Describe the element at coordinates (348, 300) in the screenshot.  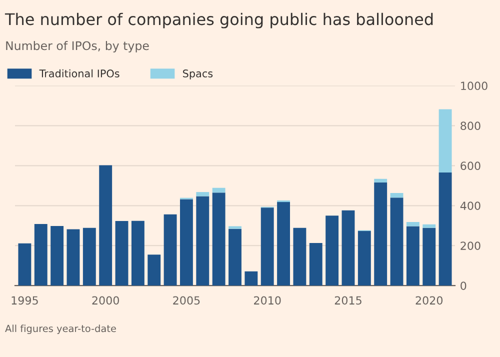
I see `x-tick-label: 2015` at that location.